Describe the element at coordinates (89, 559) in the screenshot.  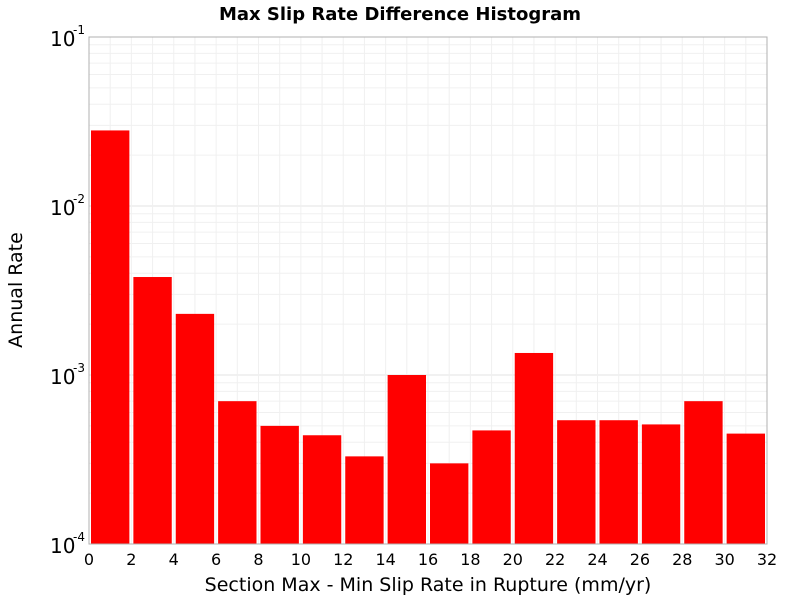
I see `x-tick-label: 0` at that location.